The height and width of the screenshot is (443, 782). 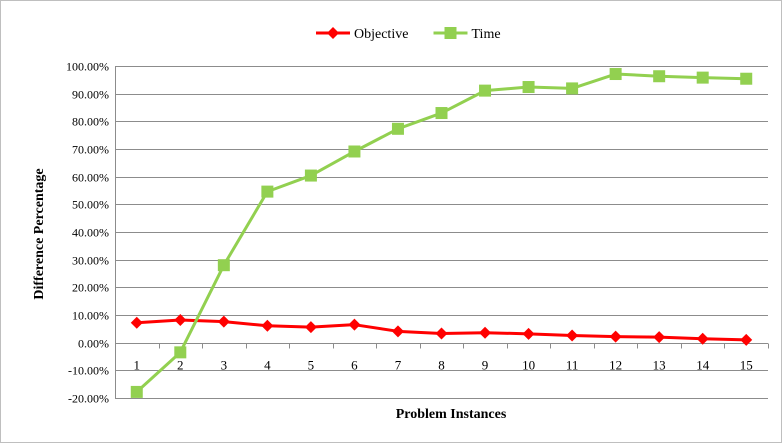 I want to click on x-tick-label: 14, so click(x=703, y=365).